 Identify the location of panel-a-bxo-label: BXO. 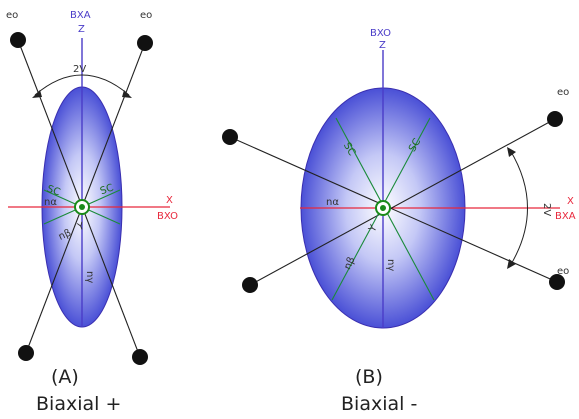
(167, 216).